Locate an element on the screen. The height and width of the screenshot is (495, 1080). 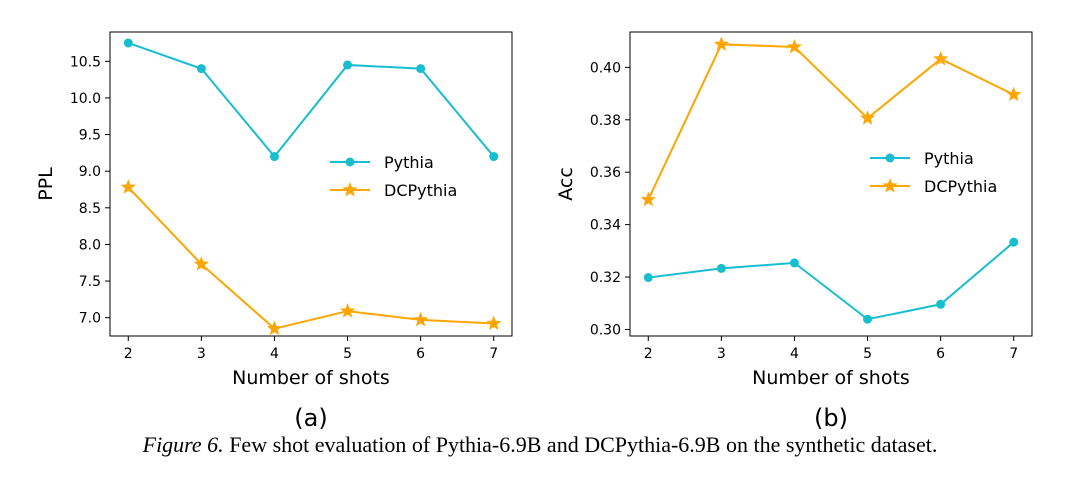
y-tick-label: 8.5 is located at coordinates (90, 209).